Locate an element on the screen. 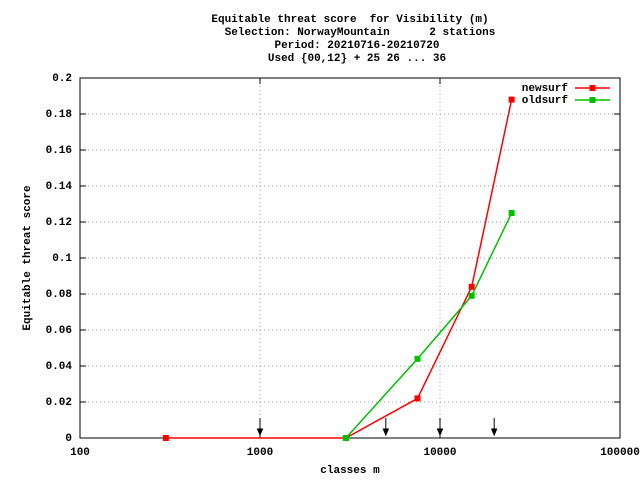 Image resolution: width=640 pixels, height=480 pixels. y-tick-label: 0.12 is located at coordinates (59, 223).